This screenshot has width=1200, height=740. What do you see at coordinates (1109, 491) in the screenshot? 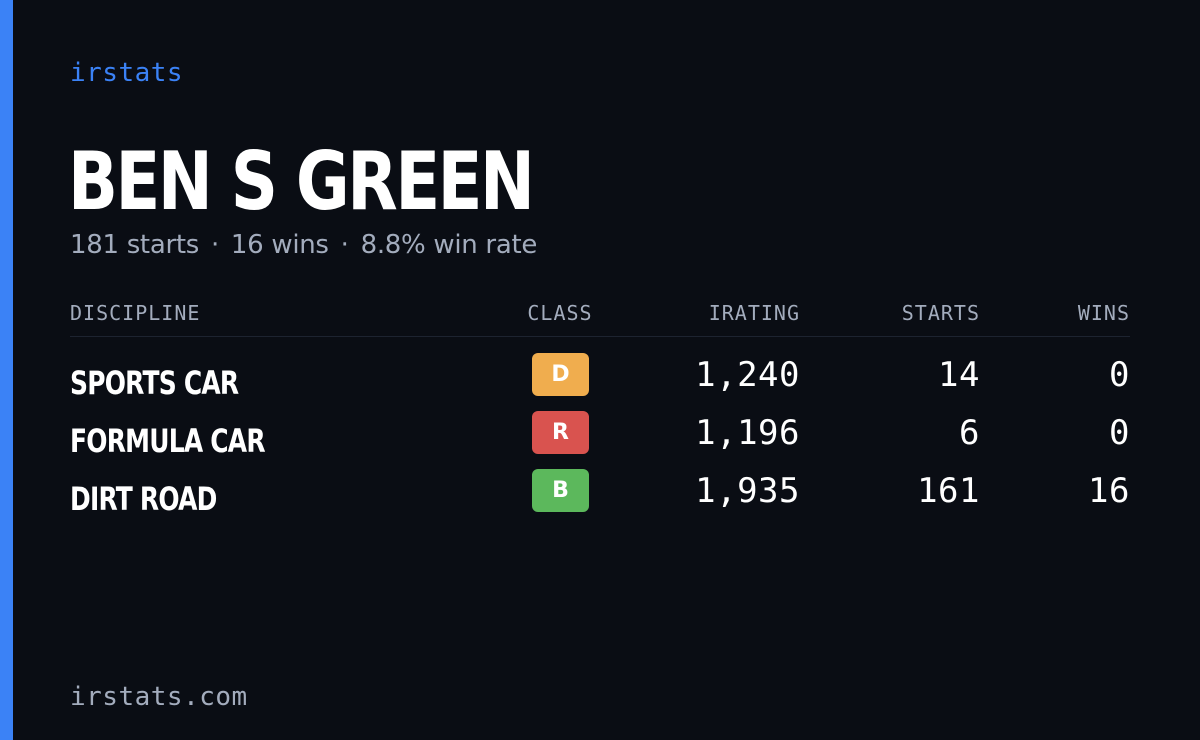
I see `wins-value: 16` at bounding box center [1109, 491].